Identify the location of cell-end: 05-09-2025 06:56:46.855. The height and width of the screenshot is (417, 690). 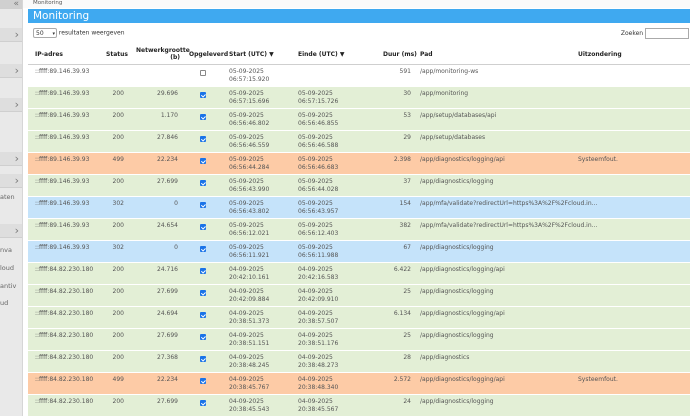
(318, 120).